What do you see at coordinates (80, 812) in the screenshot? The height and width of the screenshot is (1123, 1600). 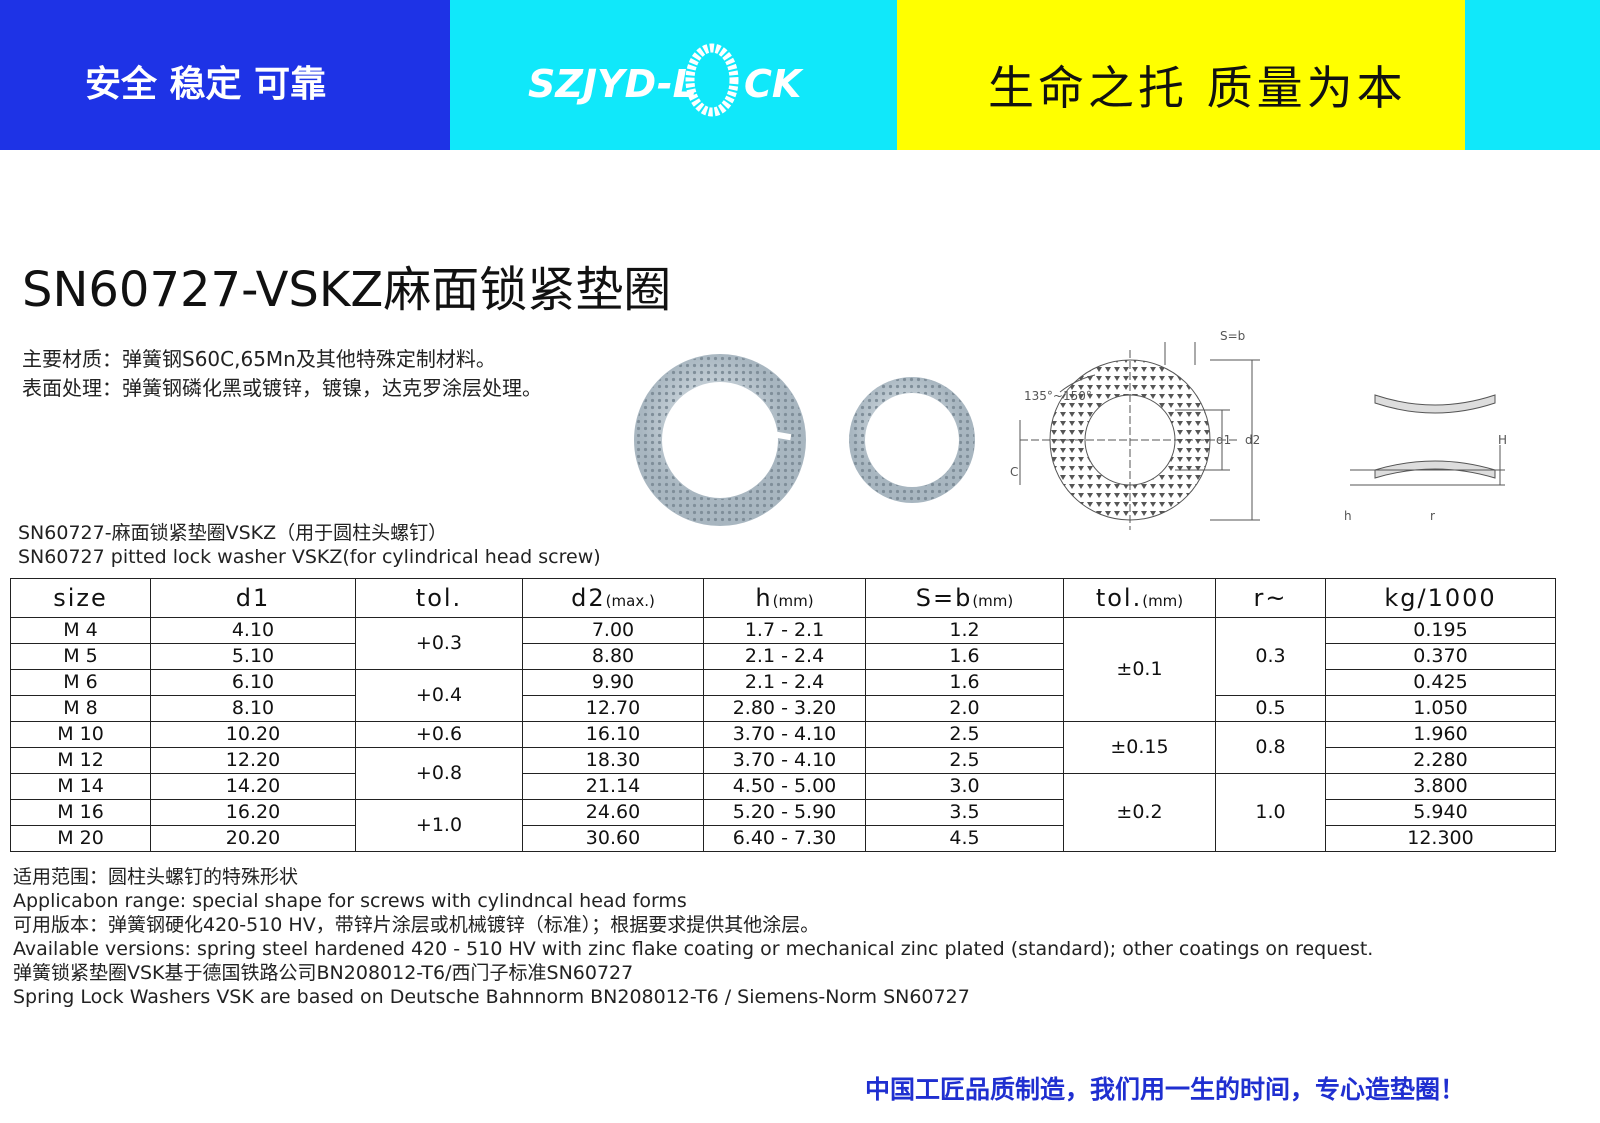 I see `cell-size: M 16` at bounding box center [80, 812].